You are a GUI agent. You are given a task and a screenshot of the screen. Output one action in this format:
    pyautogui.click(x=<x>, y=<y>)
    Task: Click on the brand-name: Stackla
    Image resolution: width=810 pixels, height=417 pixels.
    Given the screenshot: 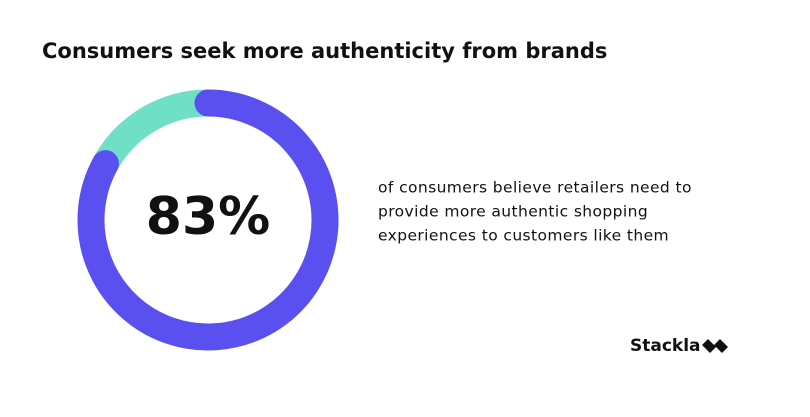 What is the action you would take?
    pyautogui.click(x=665, y=346)
    